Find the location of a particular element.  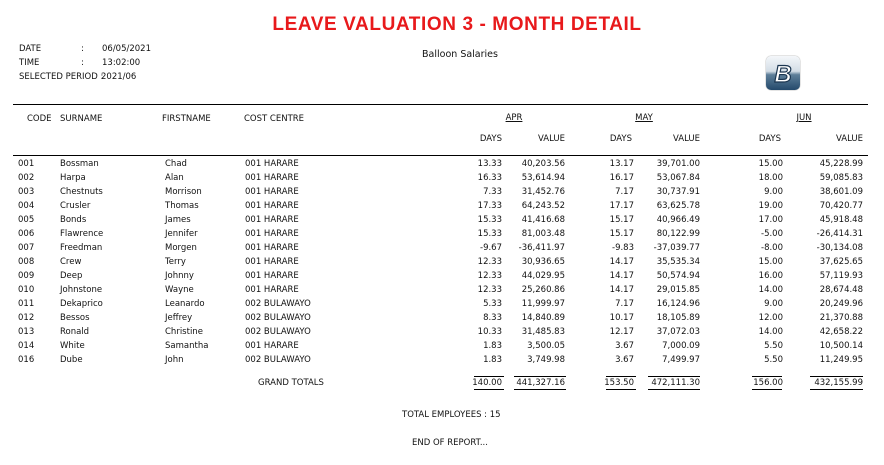

selected-period-value: 2021/06 is located at coordinates (119, 77).